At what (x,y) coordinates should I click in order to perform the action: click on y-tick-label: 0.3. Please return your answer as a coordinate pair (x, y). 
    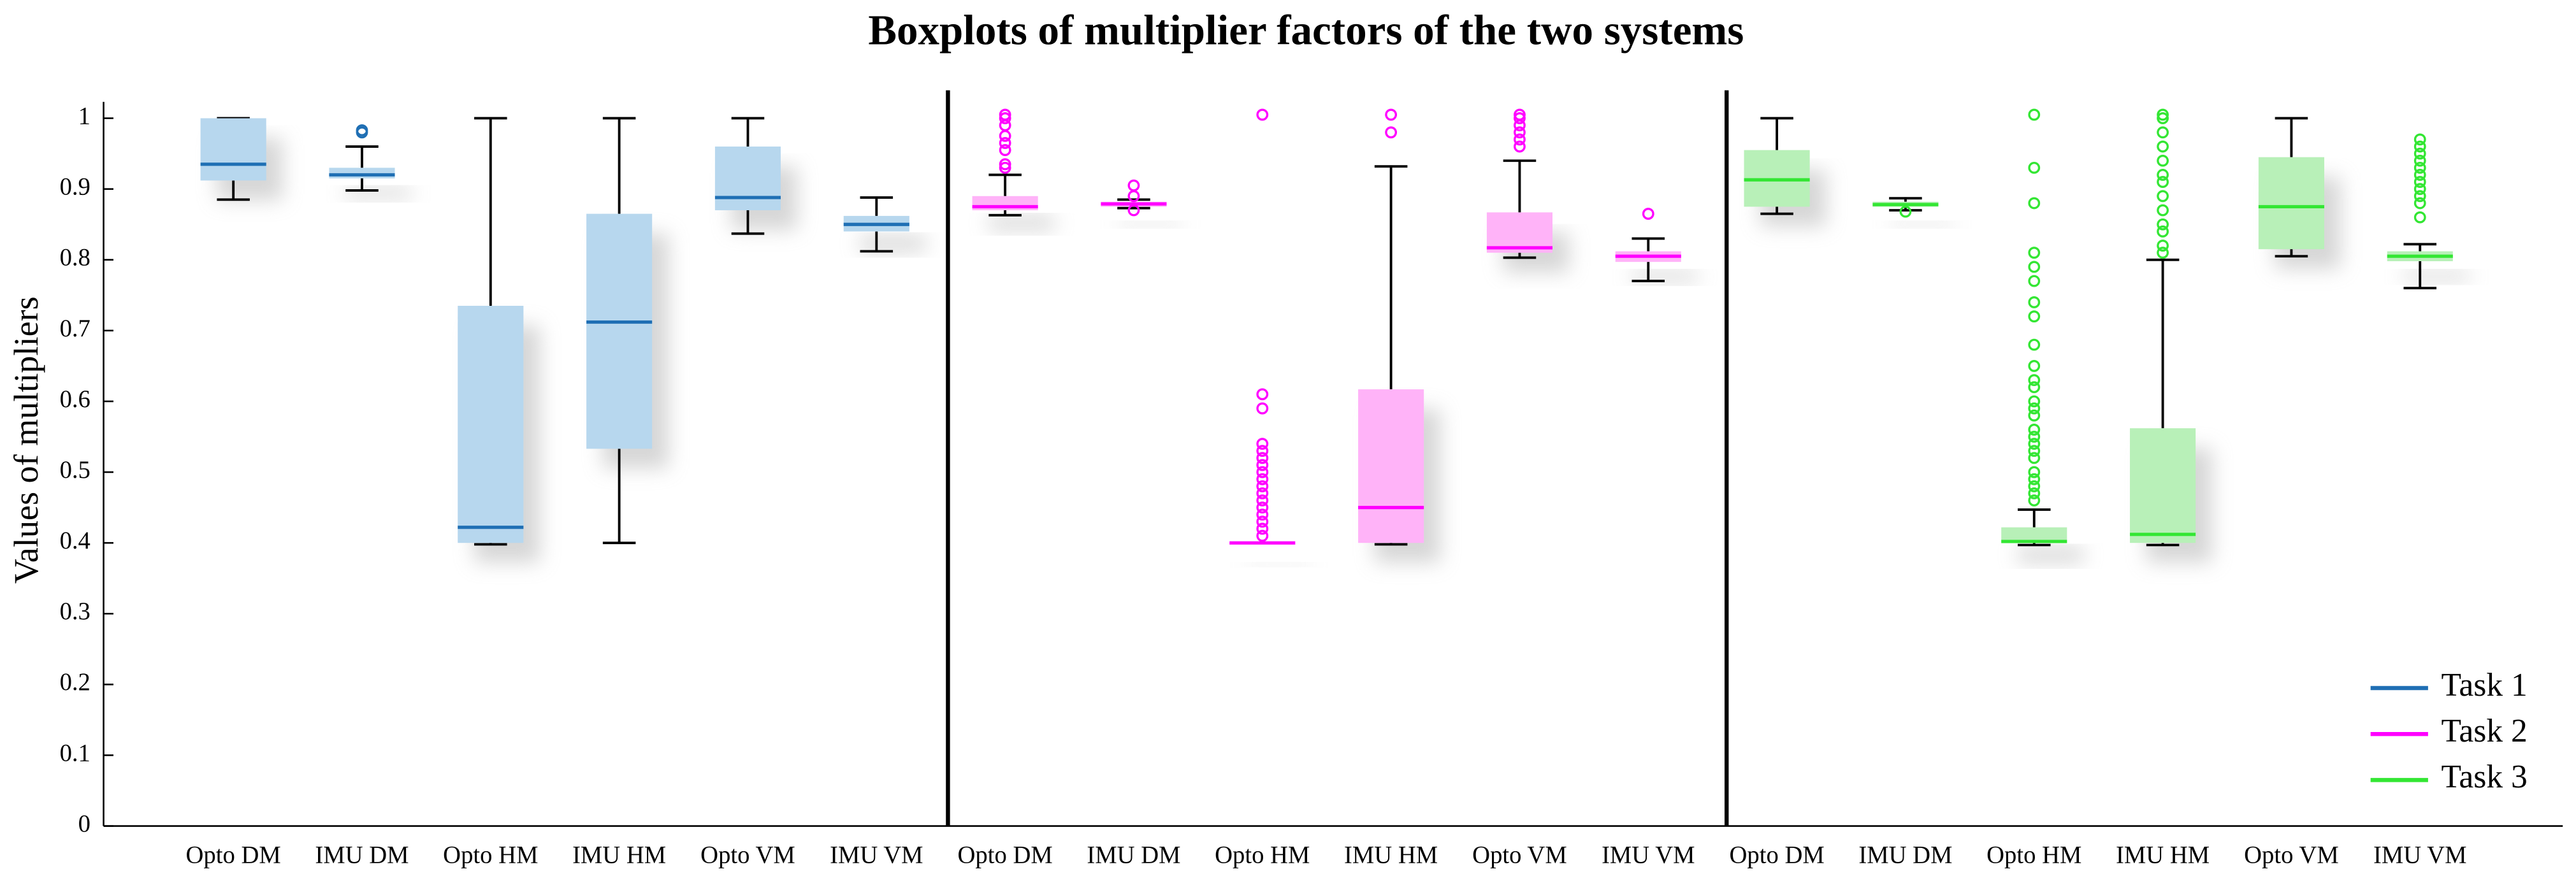
    Looking at the image, I should click on (75, 611).